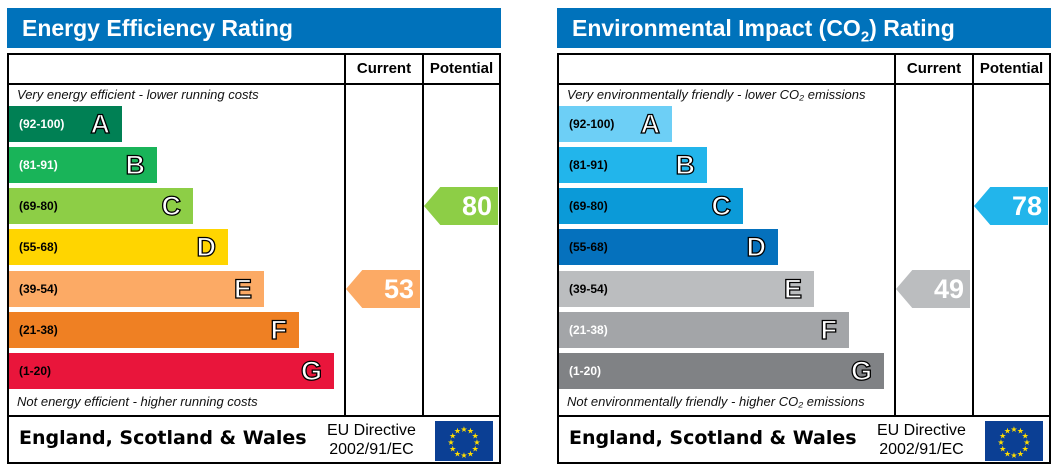 The height and width of the screenshot is (467, 1057). Describe the element at coordinates (157, 28) in the screenshot. I see `title-text: Energy Efficiency Rating` at that location.